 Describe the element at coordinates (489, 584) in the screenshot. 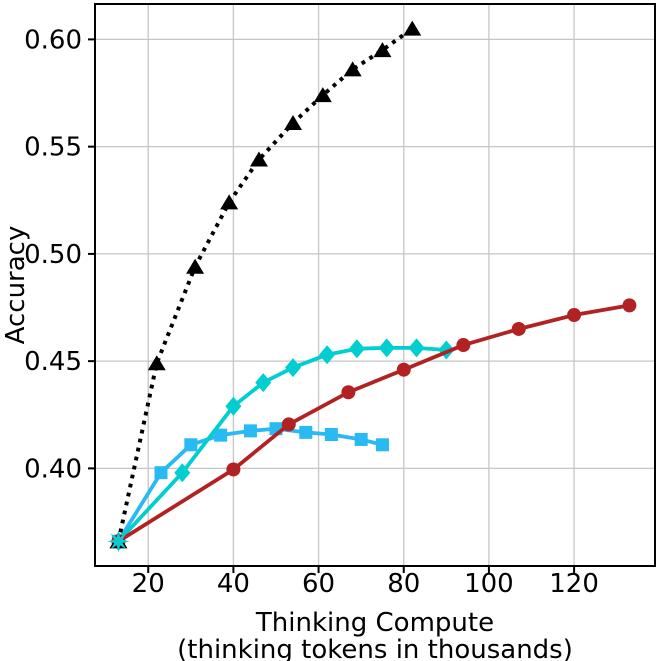

I see `x-tick-label: 100` at that location.